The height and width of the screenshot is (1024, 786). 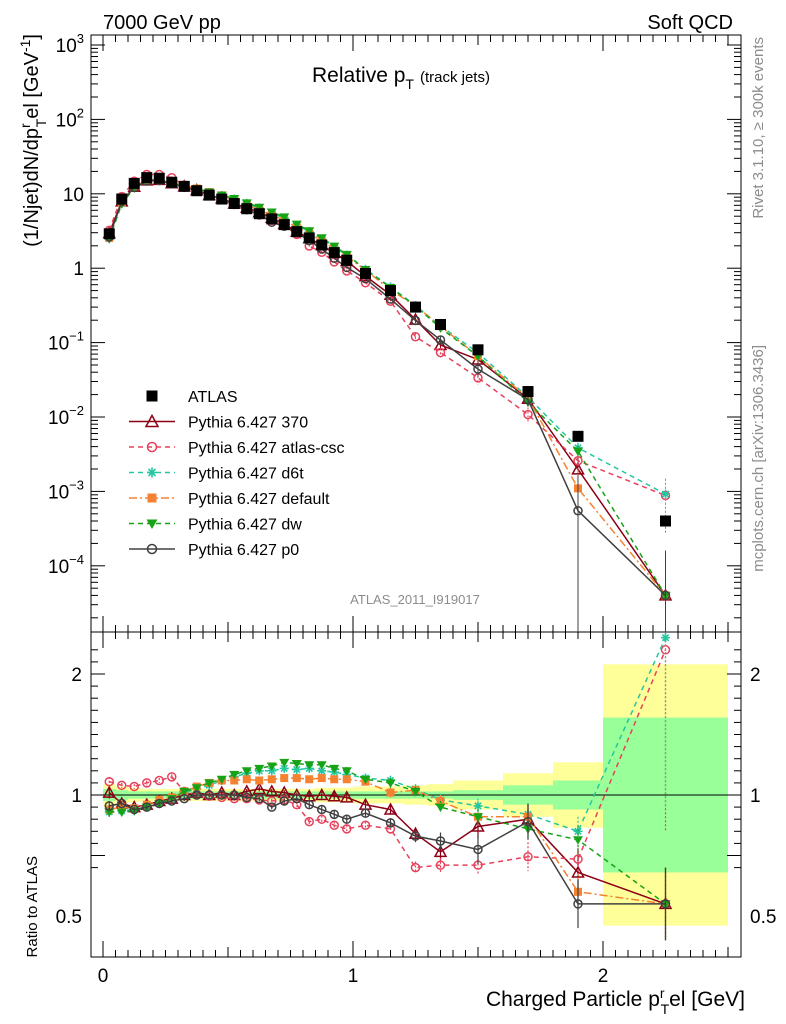 What do you see at coordinates (755, 675) in the screenshot?
I see `ratio-y-tick-label-right: 2` at bounding box center [755, 675].